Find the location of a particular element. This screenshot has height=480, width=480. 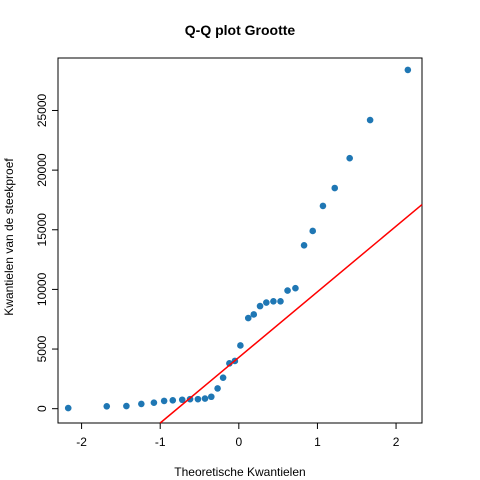

x-tick-label: -1 is located at coordinates (160, 442).